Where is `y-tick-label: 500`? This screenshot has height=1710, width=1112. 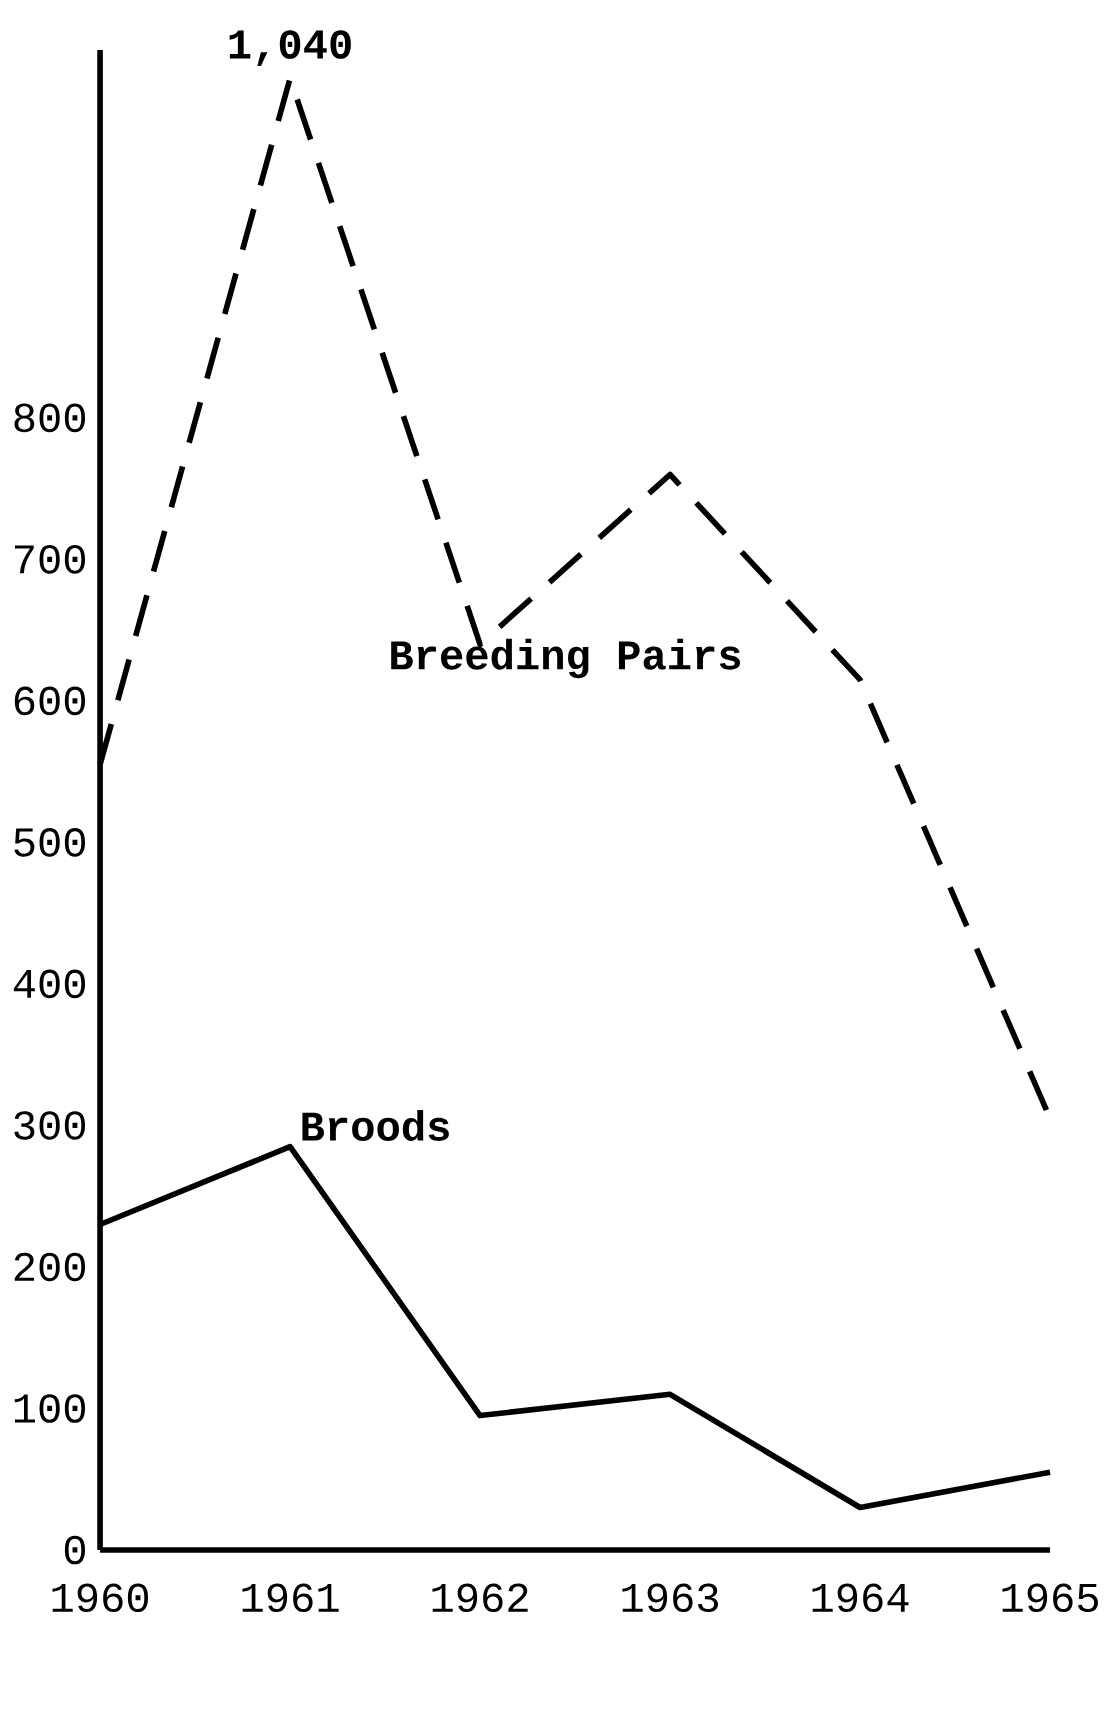
y-tick-label: 500 is located at coordinates (49, 842).